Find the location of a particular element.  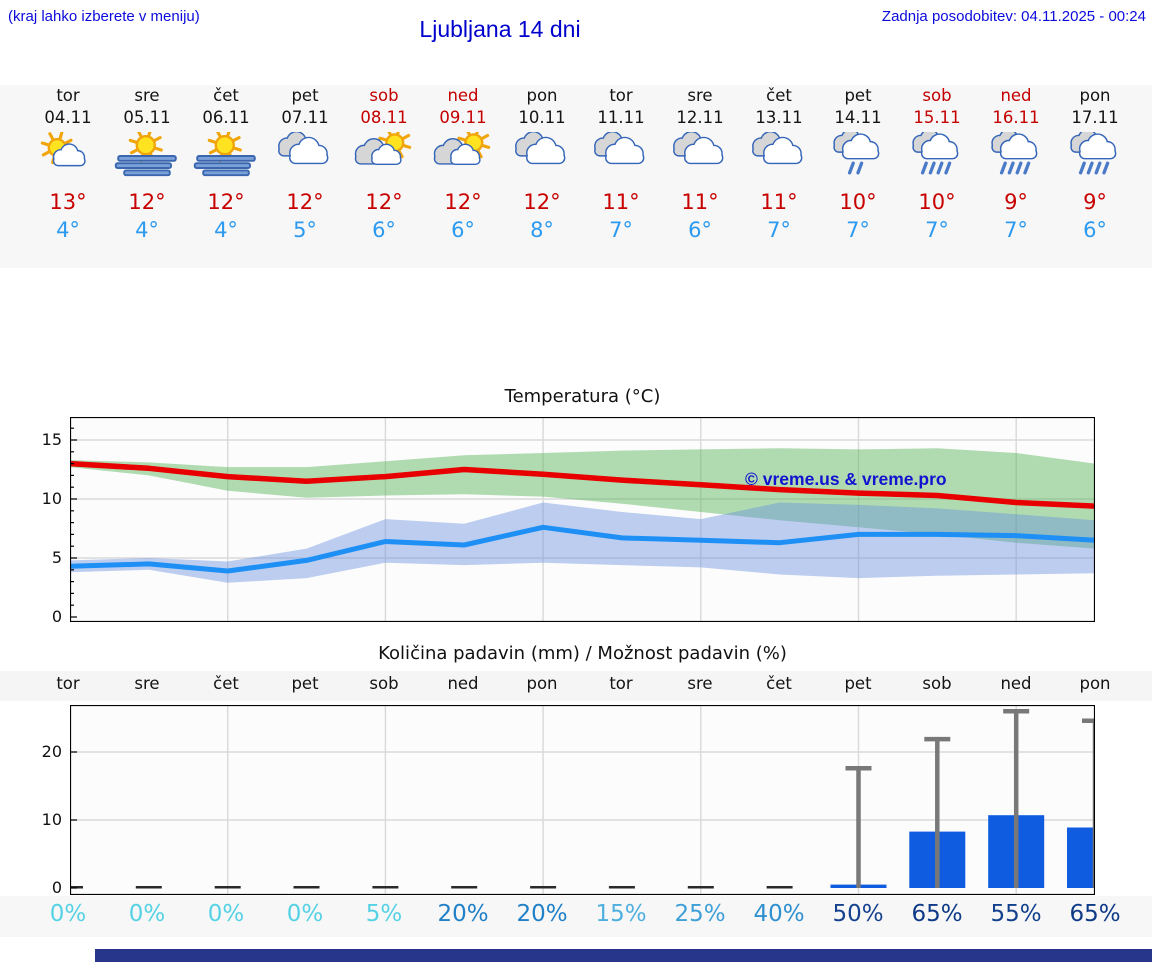

low-temp-label: 5° is located at coordinates (305, 230).